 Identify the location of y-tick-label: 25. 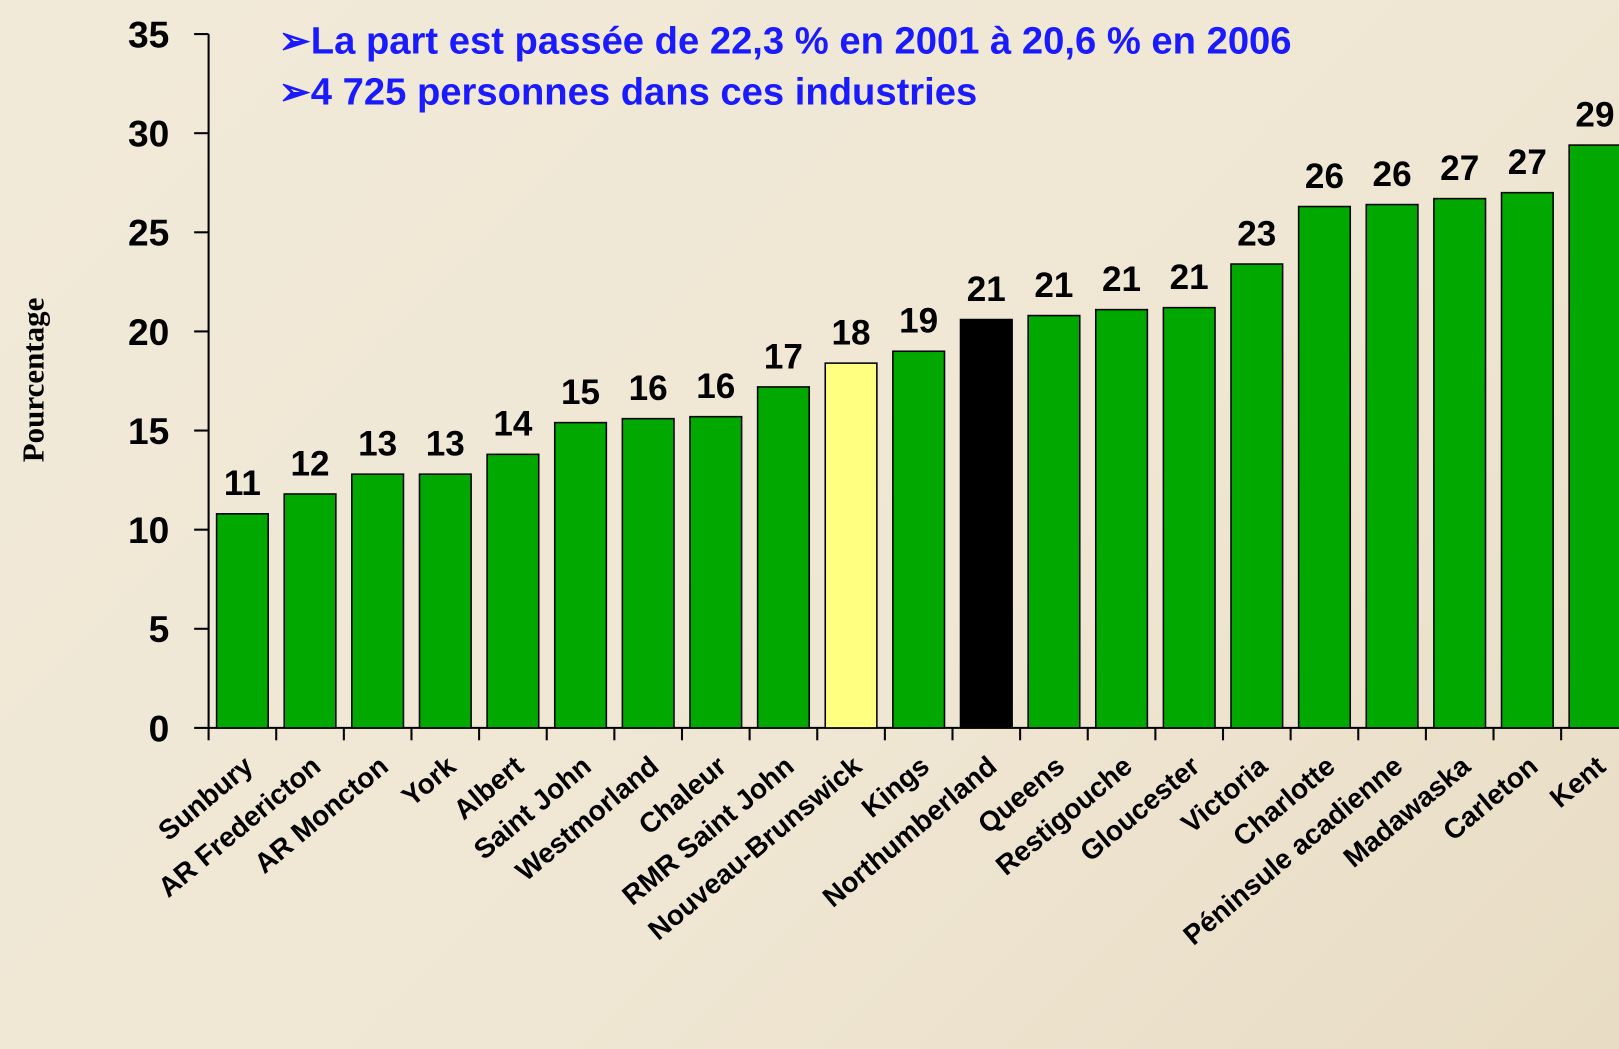
(148, 233).